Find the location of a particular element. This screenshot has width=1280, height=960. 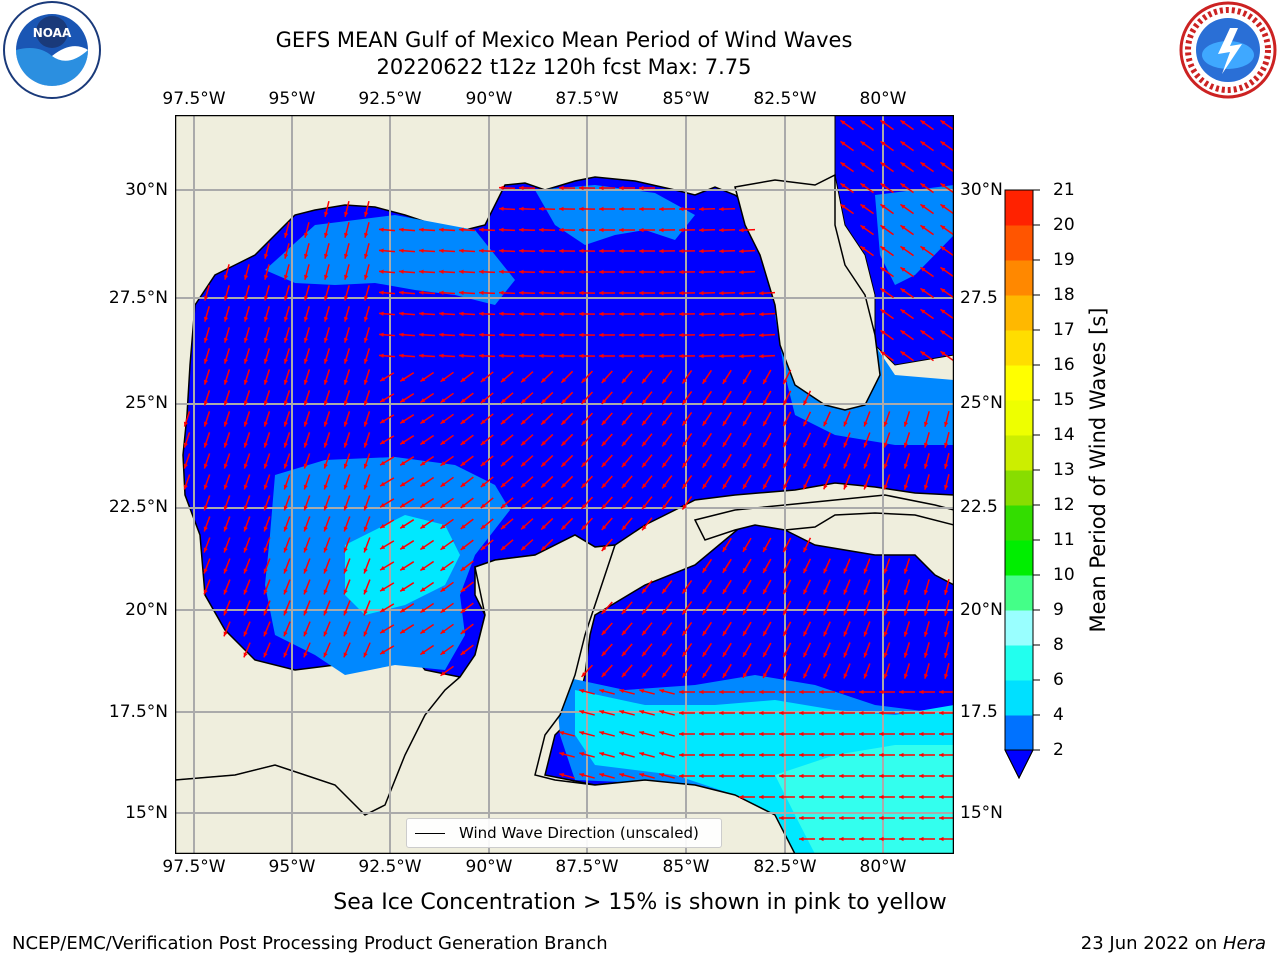

lon-tick-top: 92.5°W is located at coordinates (390, 99).